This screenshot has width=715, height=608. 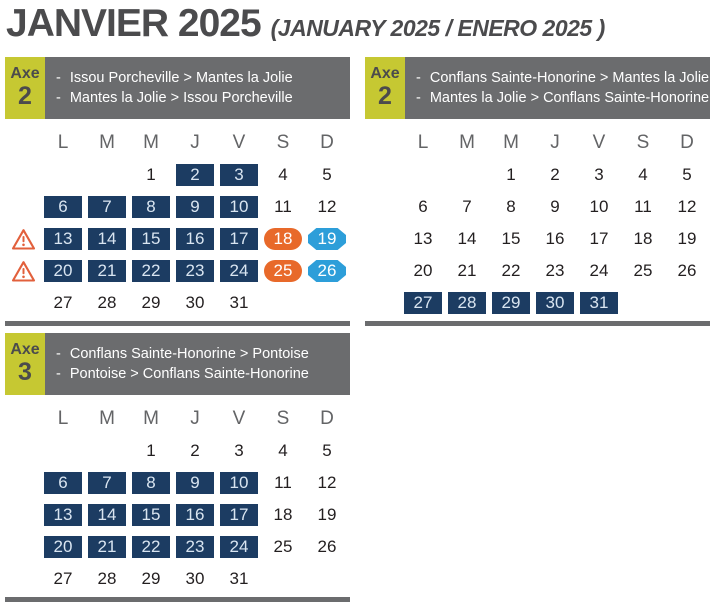 I want to click on axe-number: 2, so click(x=25, y=96).